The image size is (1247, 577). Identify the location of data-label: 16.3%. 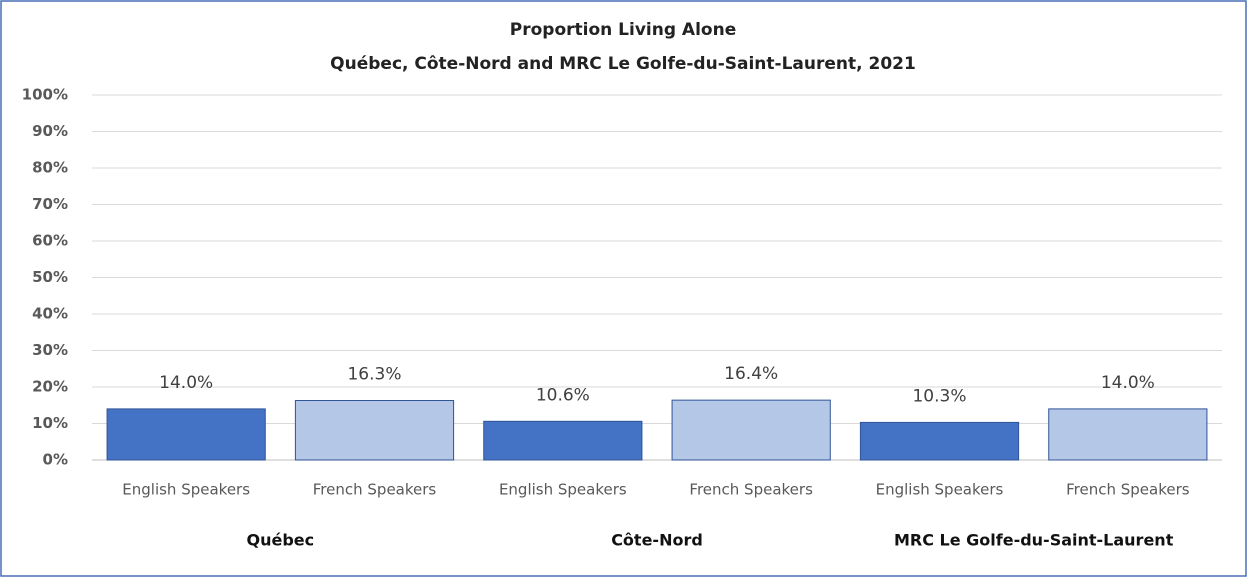
(374, 375).